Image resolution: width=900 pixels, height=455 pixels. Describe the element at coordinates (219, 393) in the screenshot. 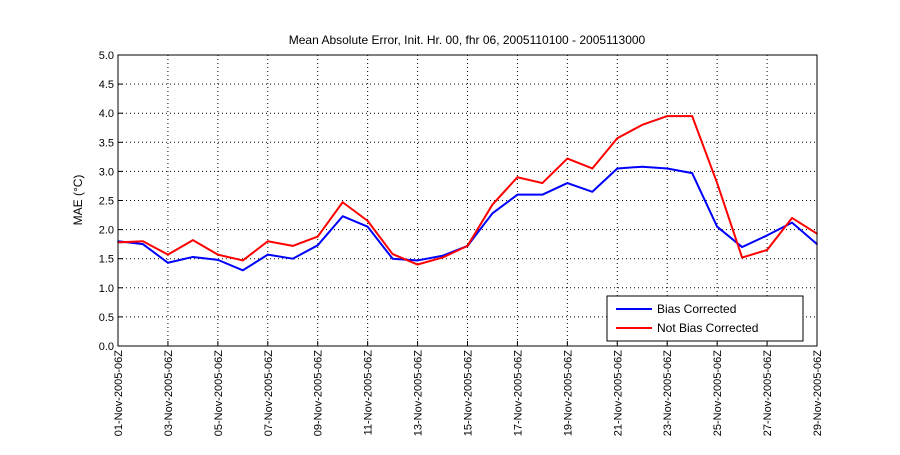

I see `x-tick-label: 05-Nov-2005-06Z` at that location.